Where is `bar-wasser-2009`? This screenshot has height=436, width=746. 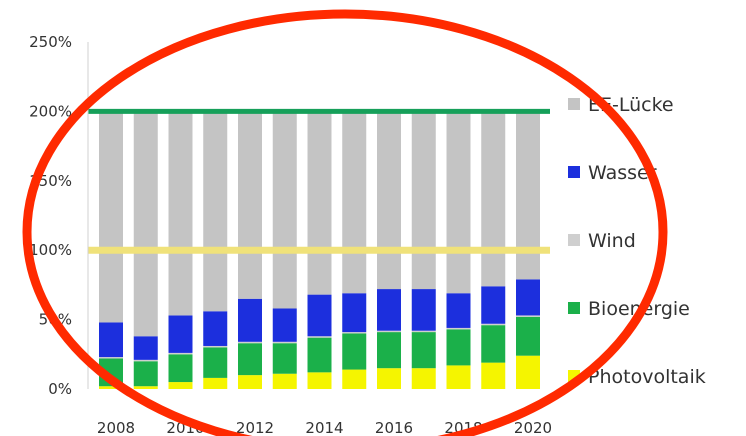
bar-wasser-2009 is located at coordinates (145, 348).